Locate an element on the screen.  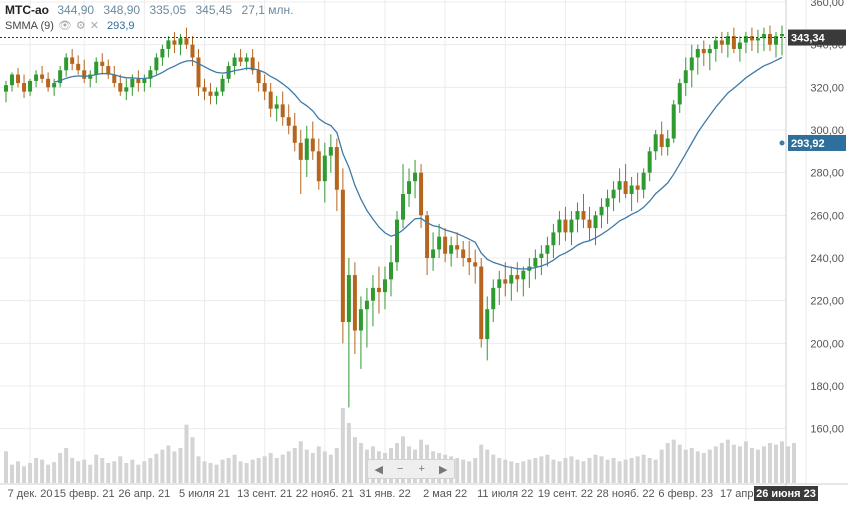
zoom-in-icon: + is located at coordinates (421, 469).